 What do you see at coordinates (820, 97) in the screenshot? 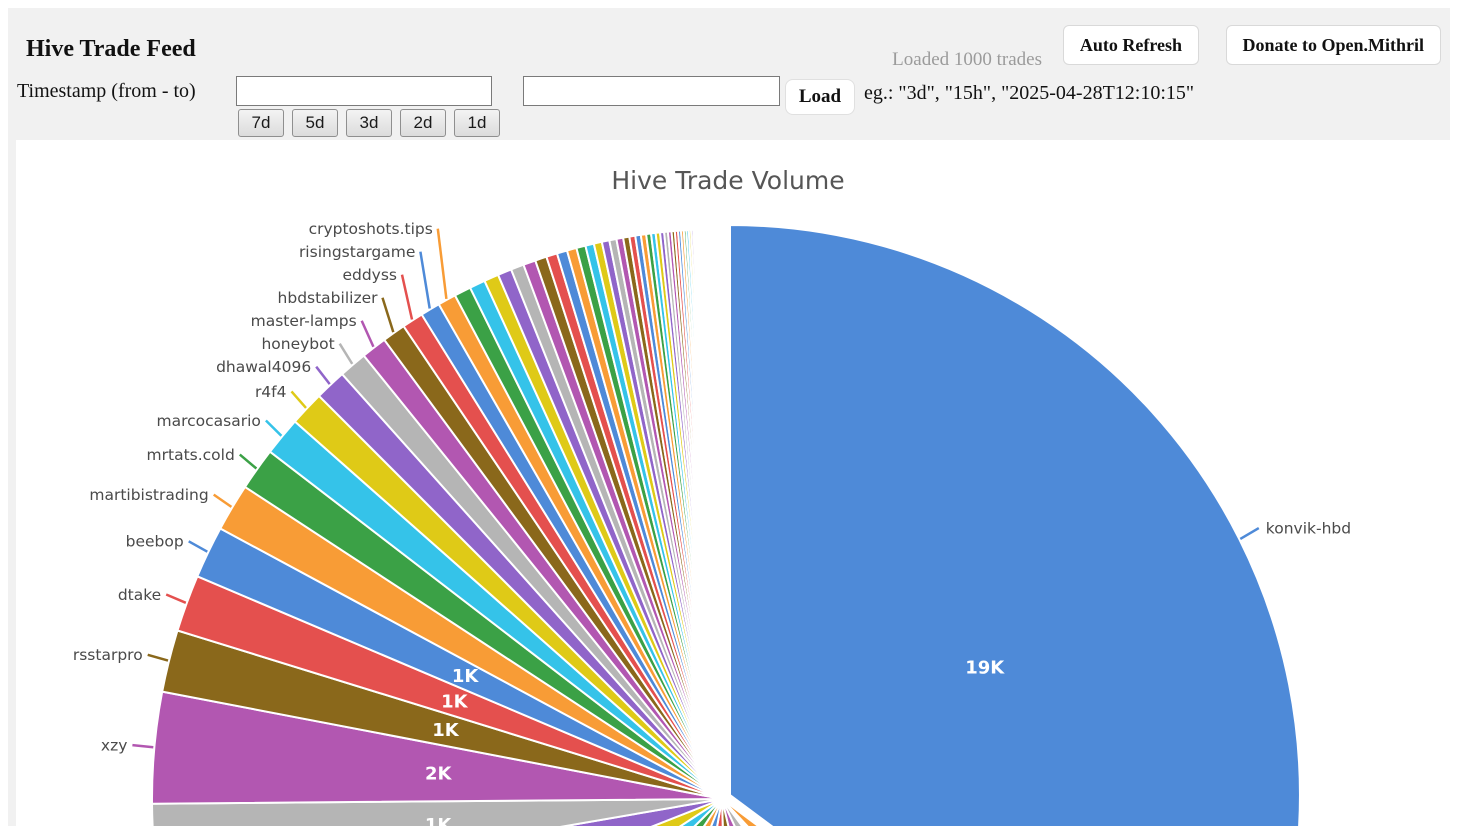
I see `load-button: Load` at bounding box center [820, 97].